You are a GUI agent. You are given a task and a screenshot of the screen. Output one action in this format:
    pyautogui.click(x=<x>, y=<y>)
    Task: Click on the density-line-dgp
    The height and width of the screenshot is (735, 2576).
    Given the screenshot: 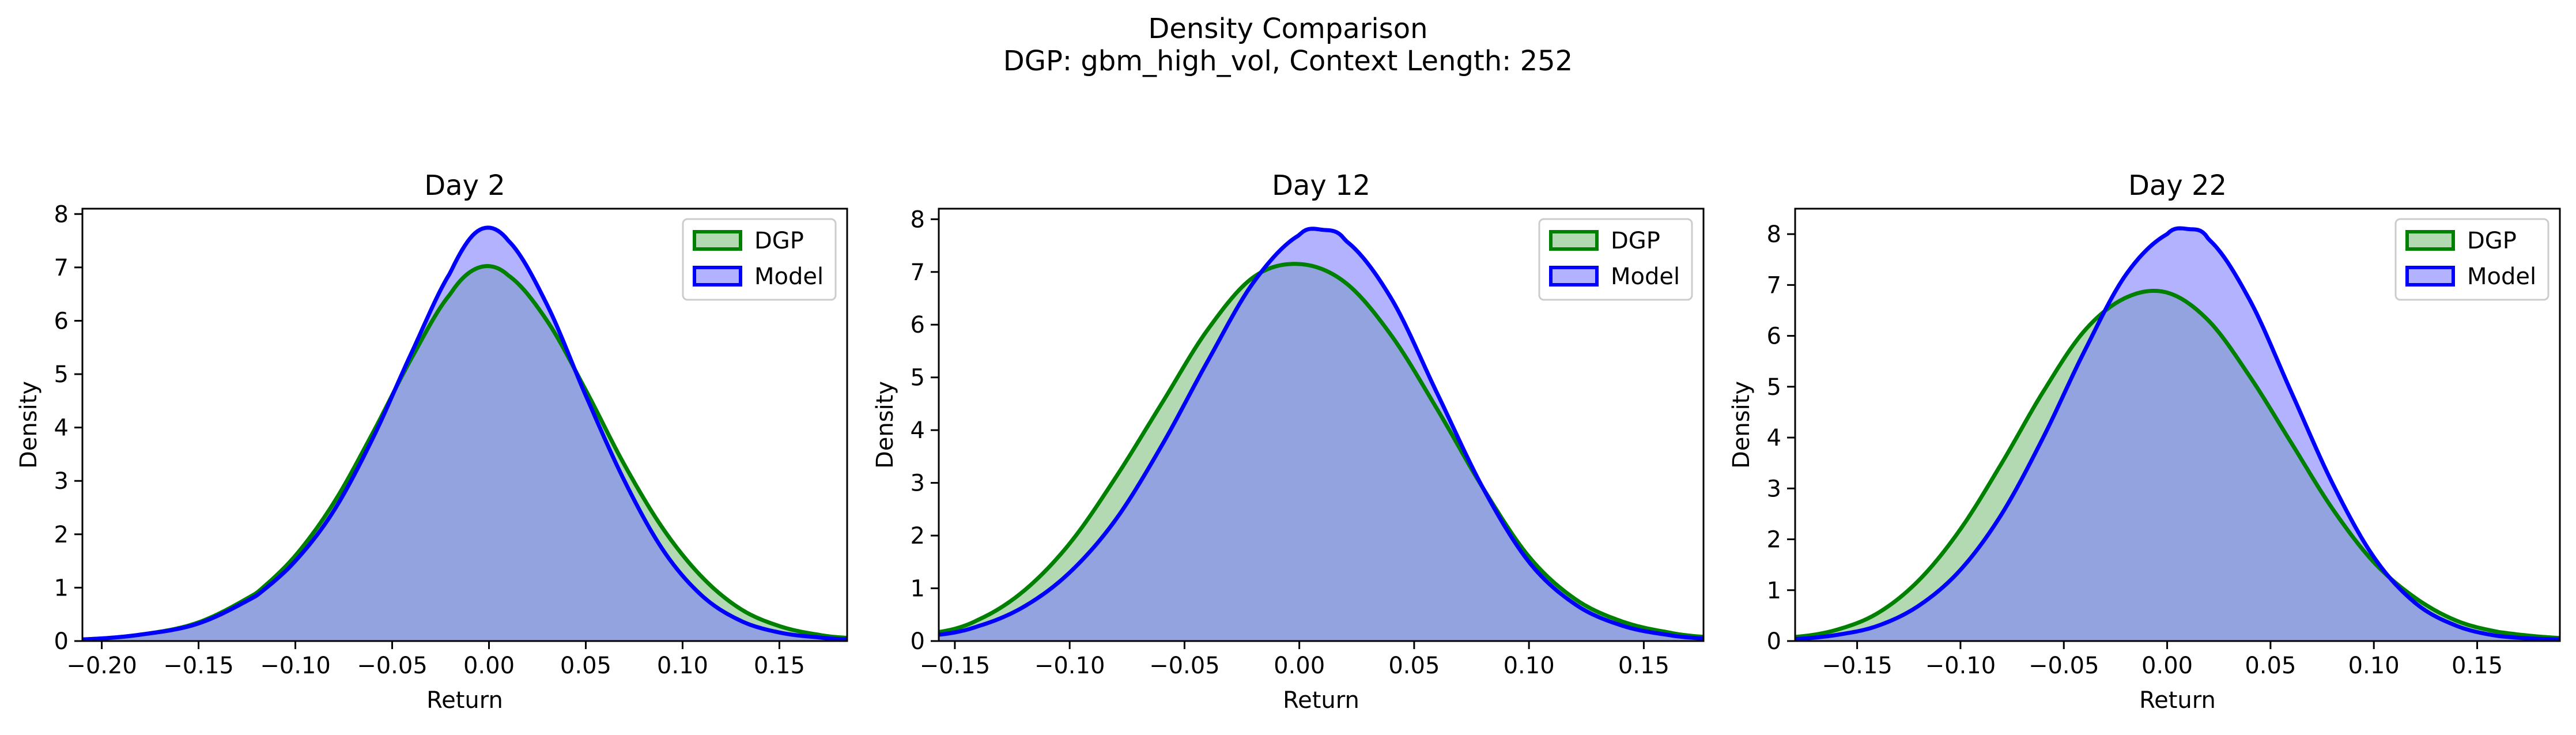 What is the action you would take?
    pyautogui.click(x=2177, y=464)
    